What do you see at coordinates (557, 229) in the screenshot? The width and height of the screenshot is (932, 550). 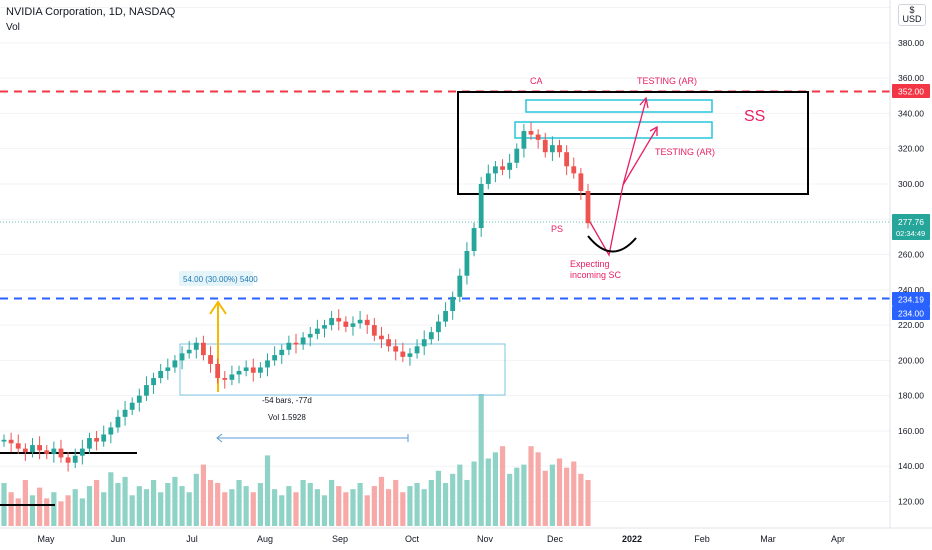 I see `label-ps: PS` at bounding box center [557, 229].